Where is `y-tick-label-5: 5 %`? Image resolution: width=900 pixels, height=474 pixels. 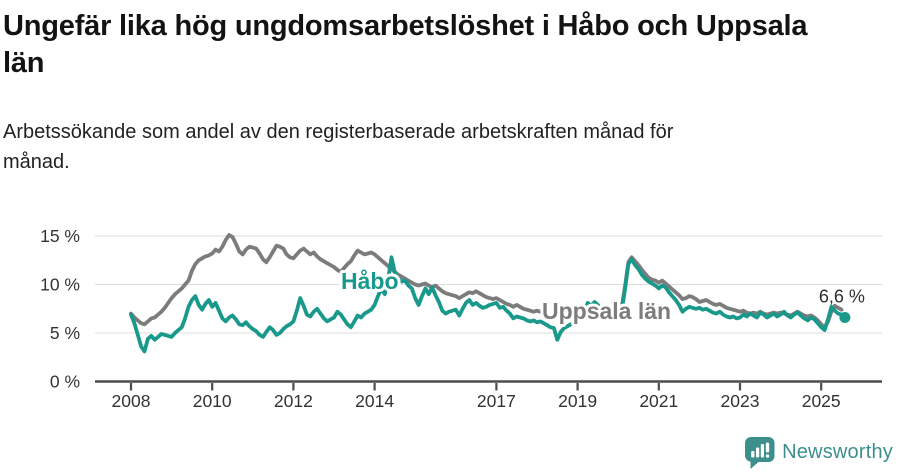 y-tick-label-5: 5 % is located at coordinates (65, 333).